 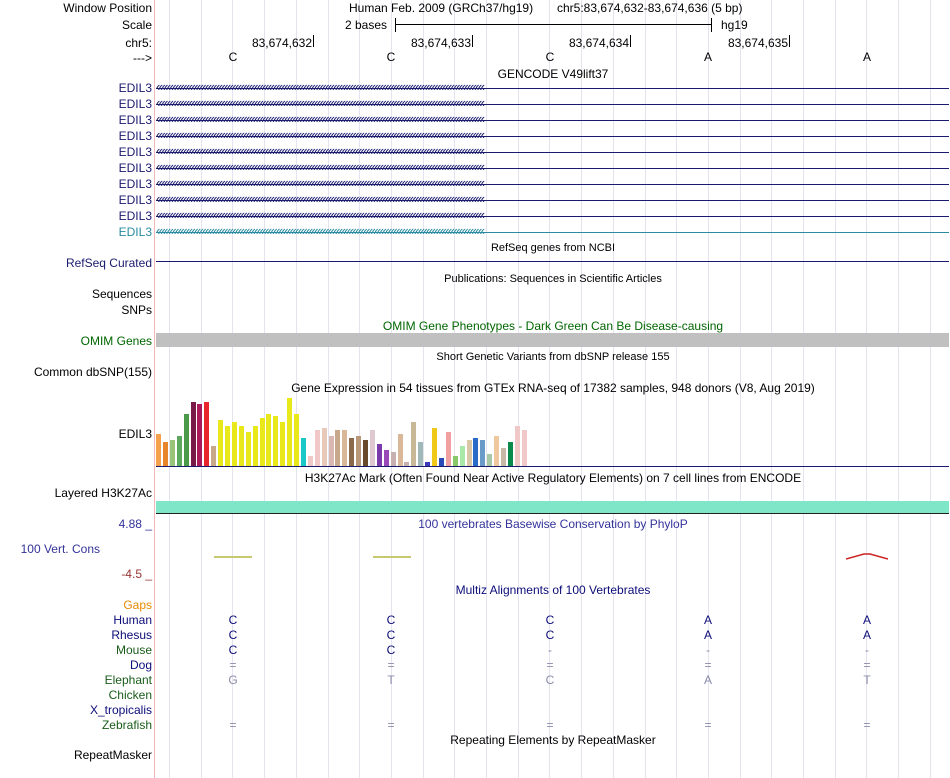 I want to click on species-label: Dog, so click(x=140, y=665).